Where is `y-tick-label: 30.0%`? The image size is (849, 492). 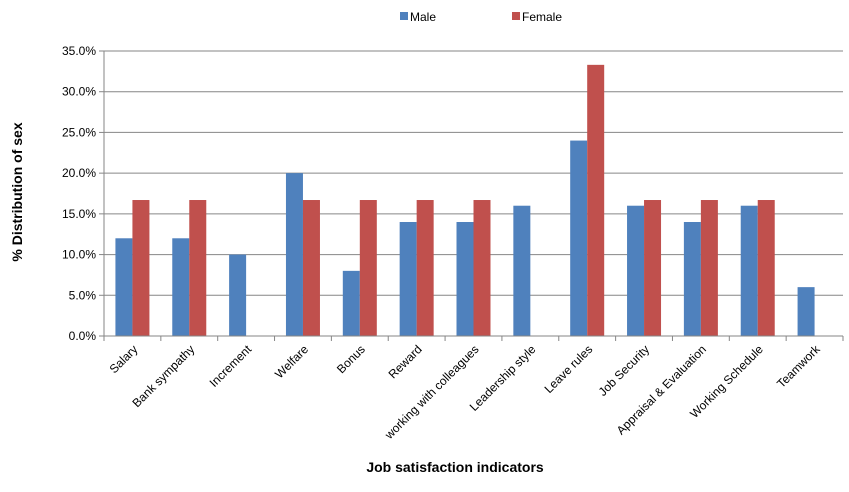
y-tick-label: 30.0% is located at coordinates (79, 92).